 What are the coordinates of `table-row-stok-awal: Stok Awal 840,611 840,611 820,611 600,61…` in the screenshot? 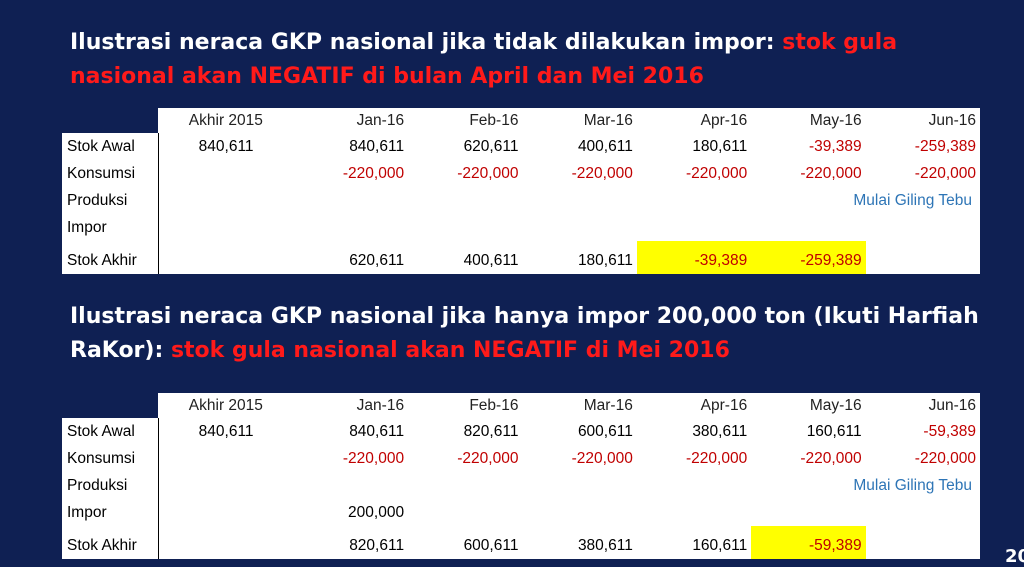 It's located at (521, 431).